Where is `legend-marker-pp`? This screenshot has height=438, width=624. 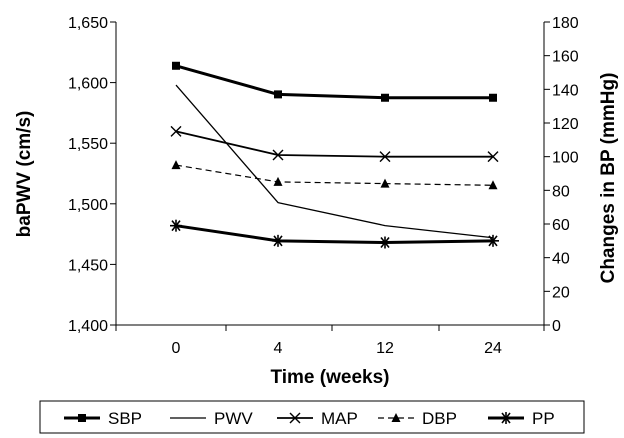 legend-marker-pp is located at coordinates (506, 418).